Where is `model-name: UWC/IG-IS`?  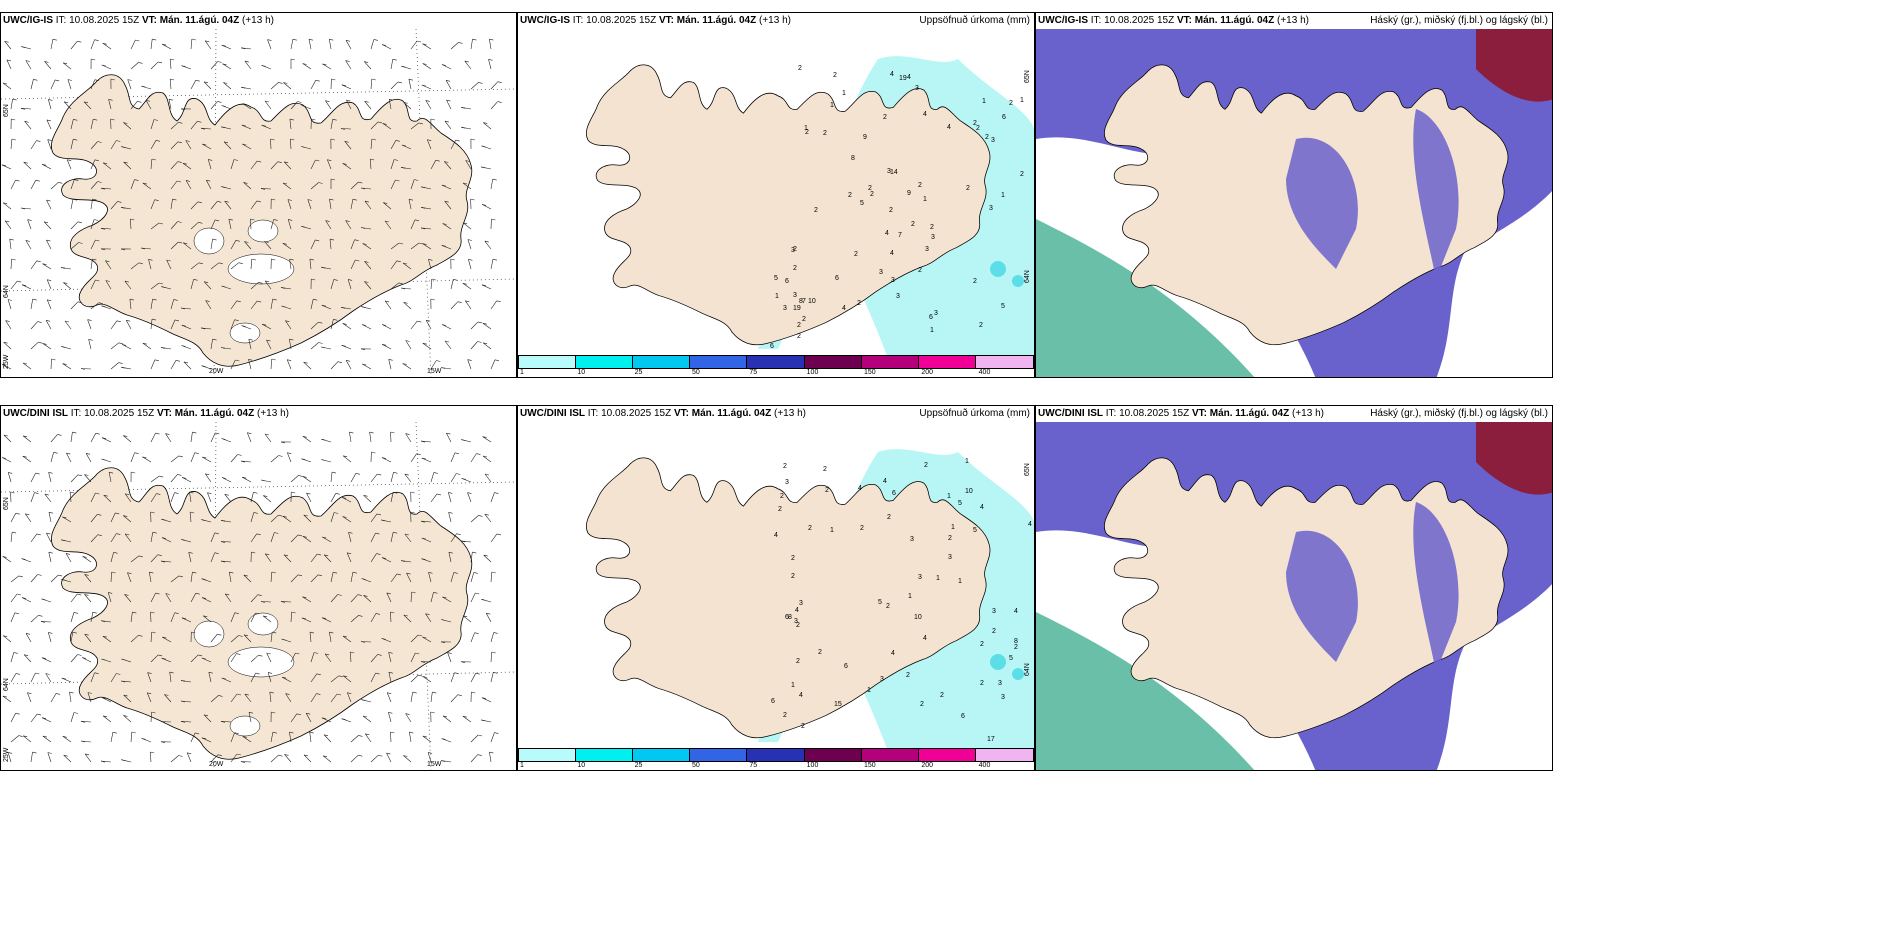 model-name: UWC/IG-IS is located at coordinates (28, 20).